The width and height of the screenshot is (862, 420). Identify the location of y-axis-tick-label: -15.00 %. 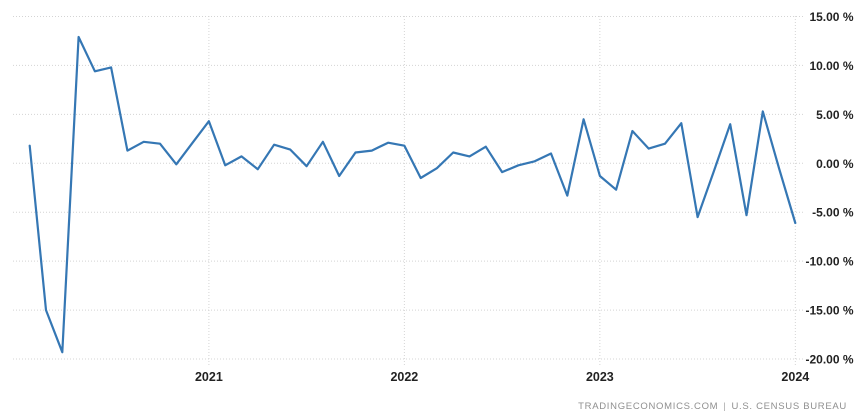
(829, 311).